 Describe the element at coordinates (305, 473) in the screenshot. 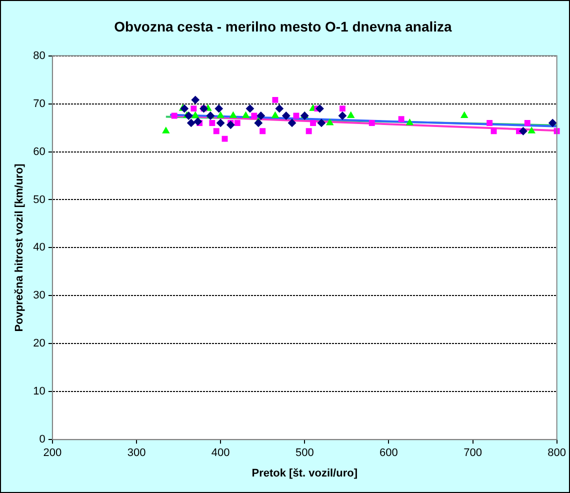

I see `x-axis-title: Pretok [št. vozil/uro]` at that location.